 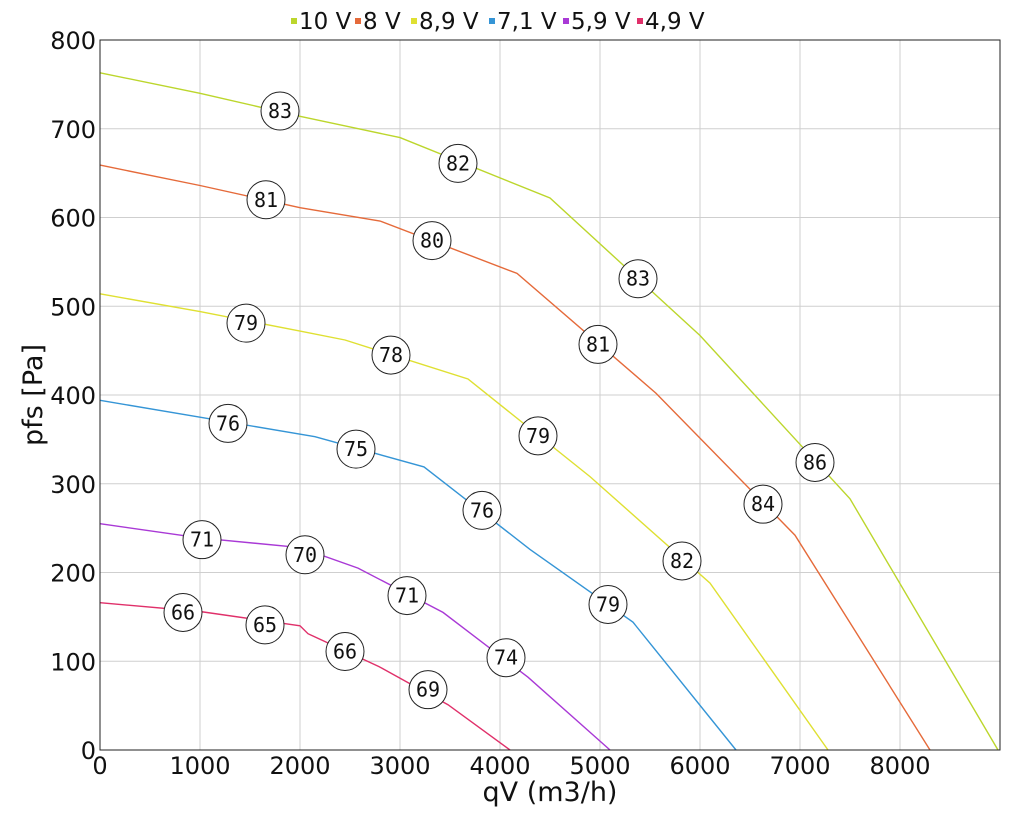 I want to click on legend-label: 7,1 V, so click(x=527, y=22).